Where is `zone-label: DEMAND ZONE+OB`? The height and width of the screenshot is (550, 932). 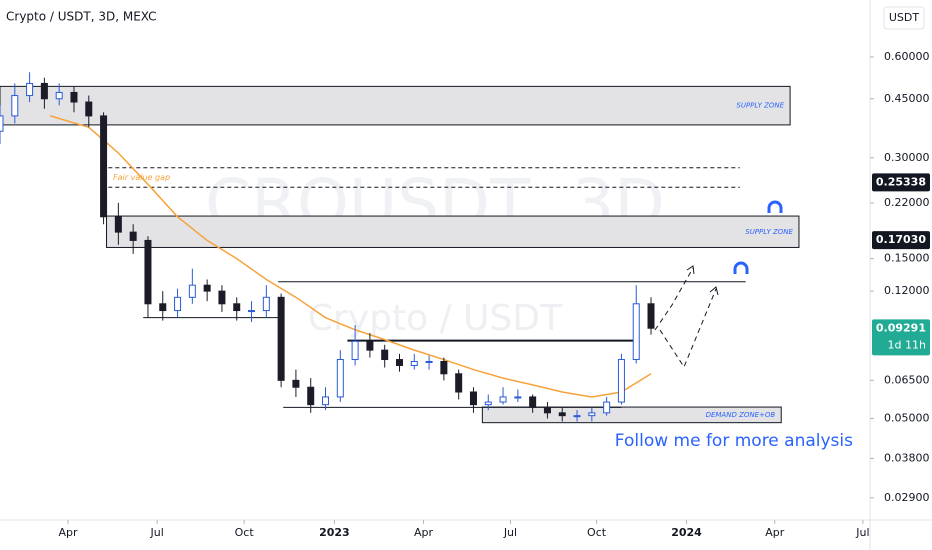 zone-label: DEMAND ZONE+OB is located at coordinates (741, 415).